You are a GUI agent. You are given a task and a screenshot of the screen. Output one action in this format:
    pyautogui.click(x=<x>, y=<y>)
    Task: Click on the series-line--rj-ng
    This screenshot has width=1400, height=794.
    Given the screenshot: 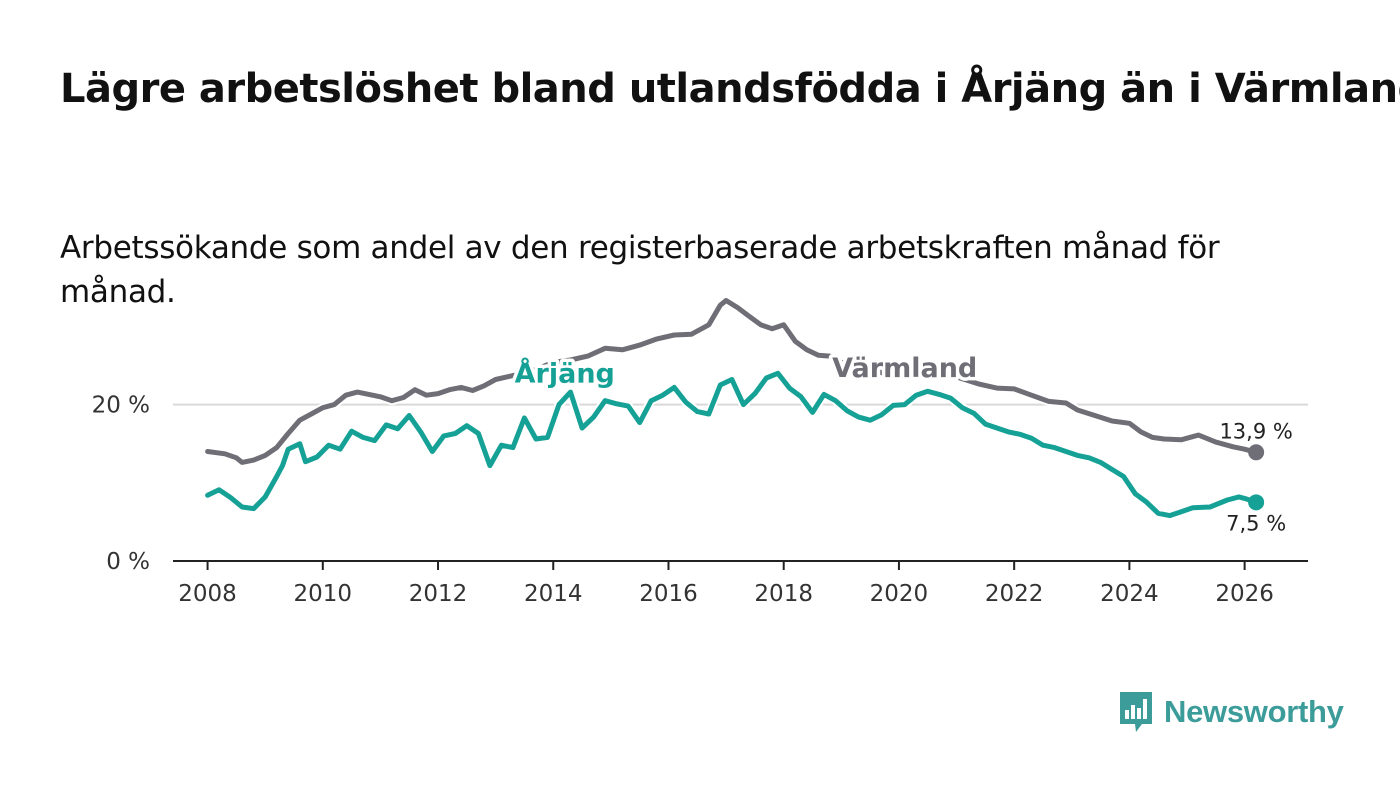 What is the action you would take?
    pyautogui.click(x=732, y=444)
    